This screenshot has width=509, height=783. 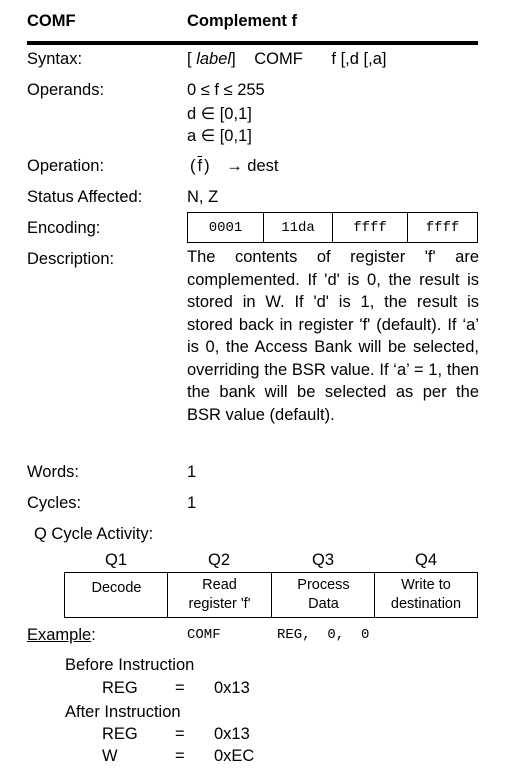 I want to click on q-header-4: Q4, so click(x=425, y=560).